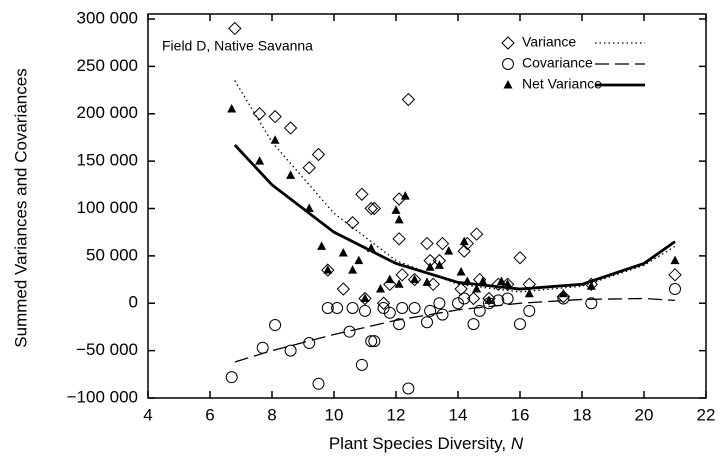  Describe the element at coordinates (20, 207) in the screenshot. I see `y-axis-label: Summed Variances and Covariances` at that location.